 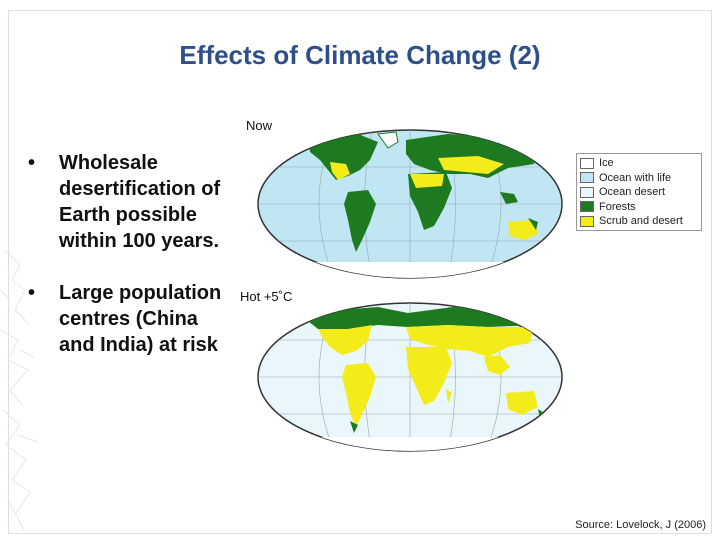 I want to click on map-hot-panel: Hot +5˚C, so click(x=405, y=371).